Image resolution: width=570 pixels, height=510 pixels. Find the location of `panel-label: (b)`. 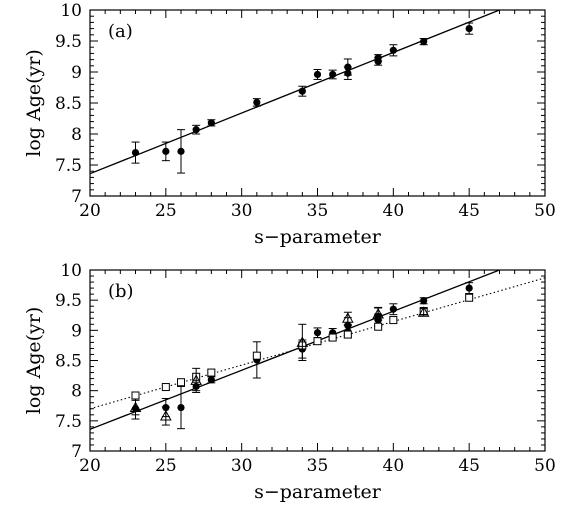

panel-label: (b) is located at coordinates (121, 291).